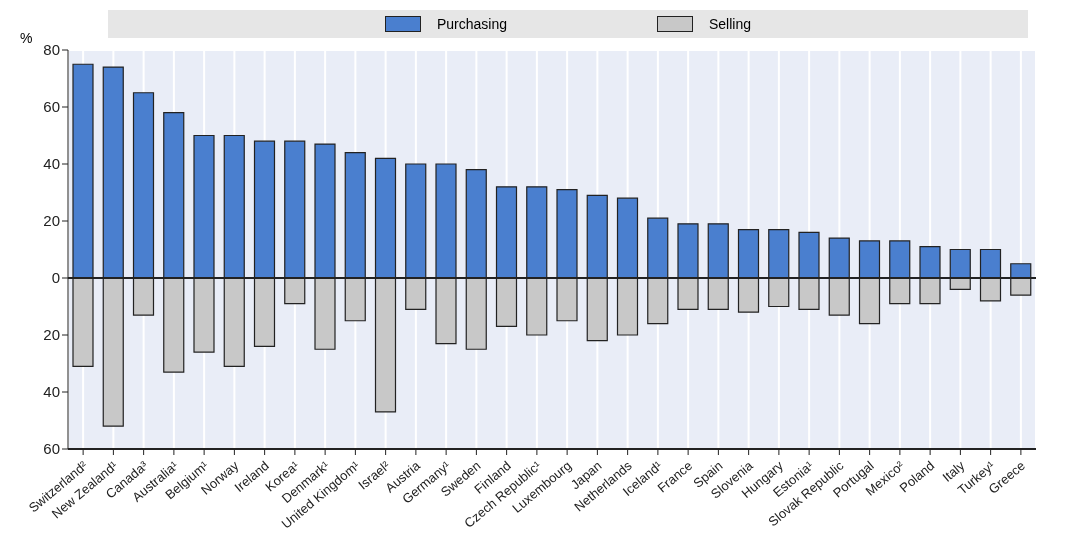  Describe the element at coordinates (730, 24) in the screenshot. I see `legend-label: Selling` at that location.